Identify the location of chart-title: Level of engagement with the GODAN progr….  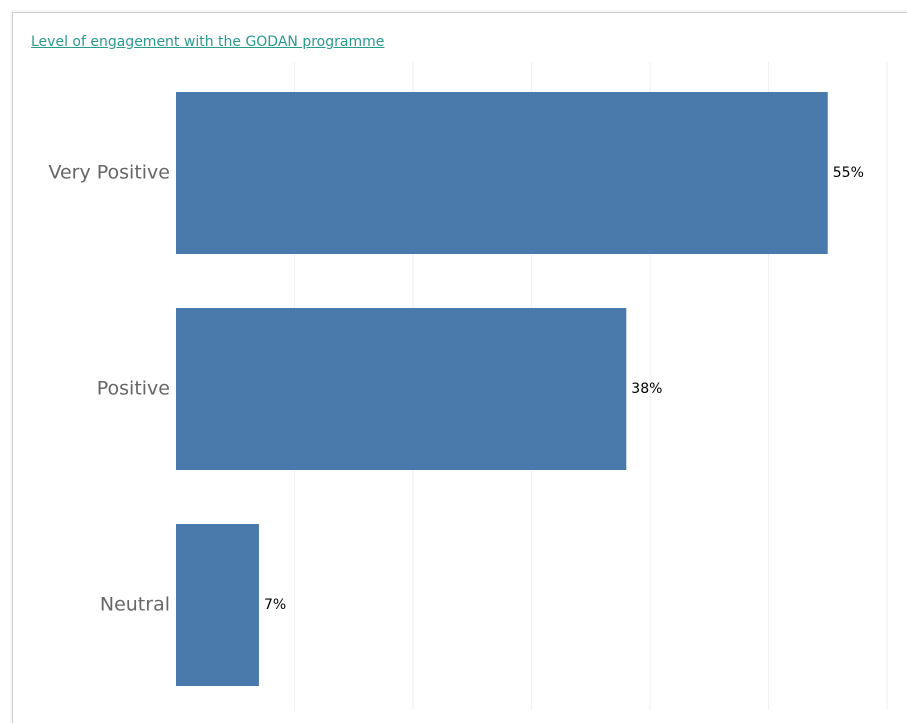
(208, 42).